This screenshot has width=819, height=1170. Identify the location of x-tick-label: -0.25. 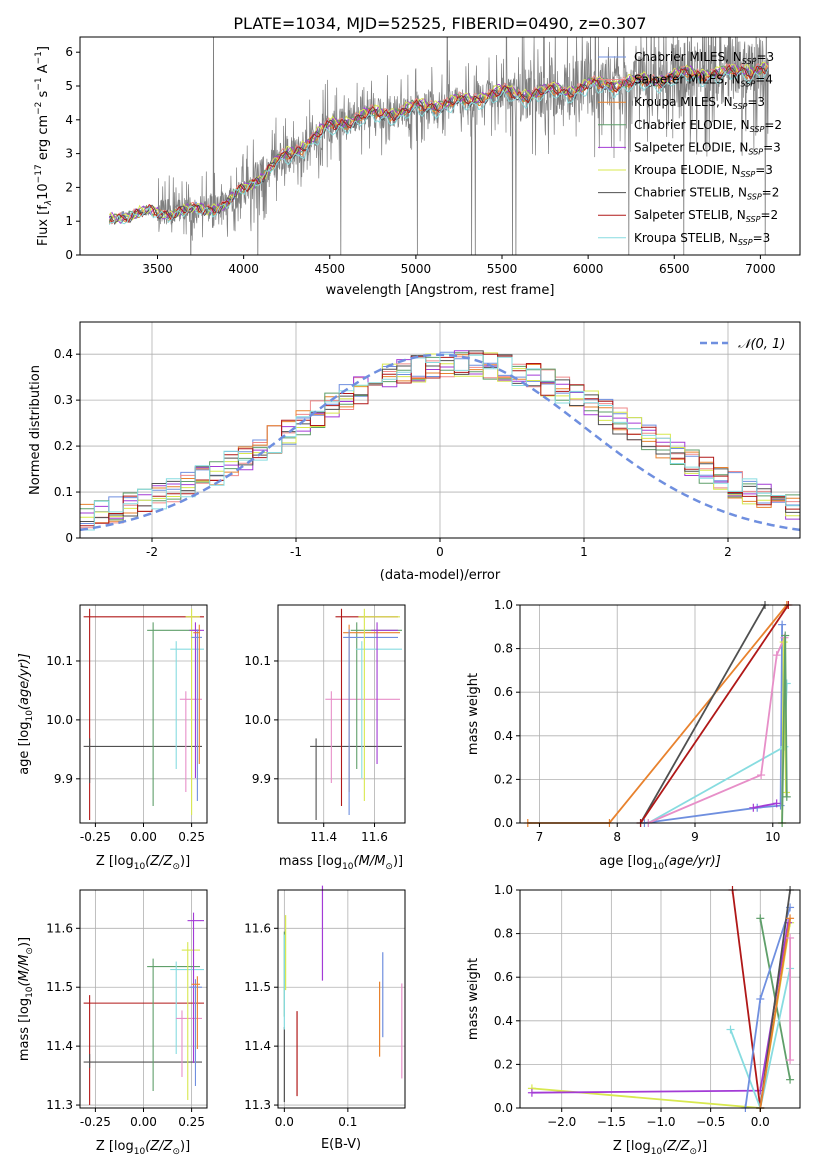
(95, 1122).